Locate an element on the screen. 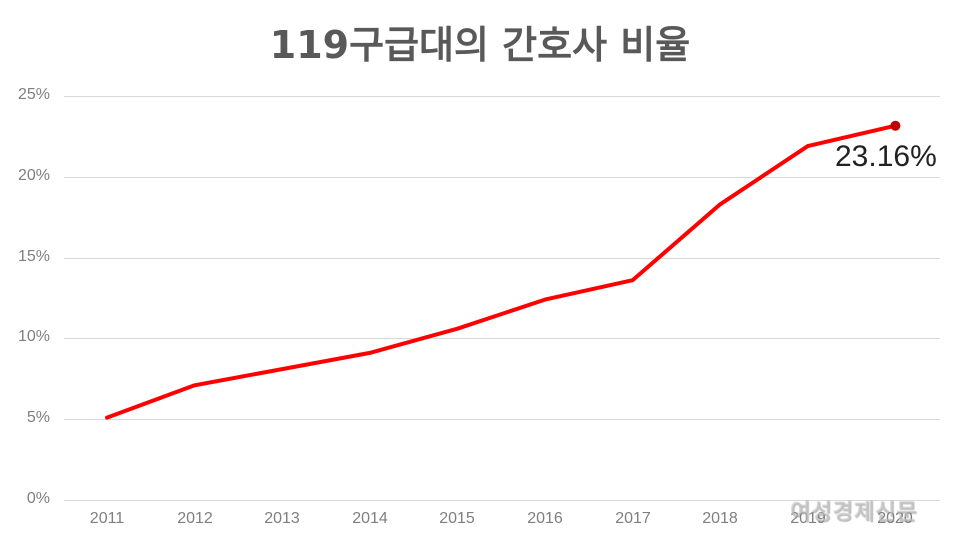 This screenshot has height=543, width=960. x-tick-label: 2019 is located at coordinates (808, 518).